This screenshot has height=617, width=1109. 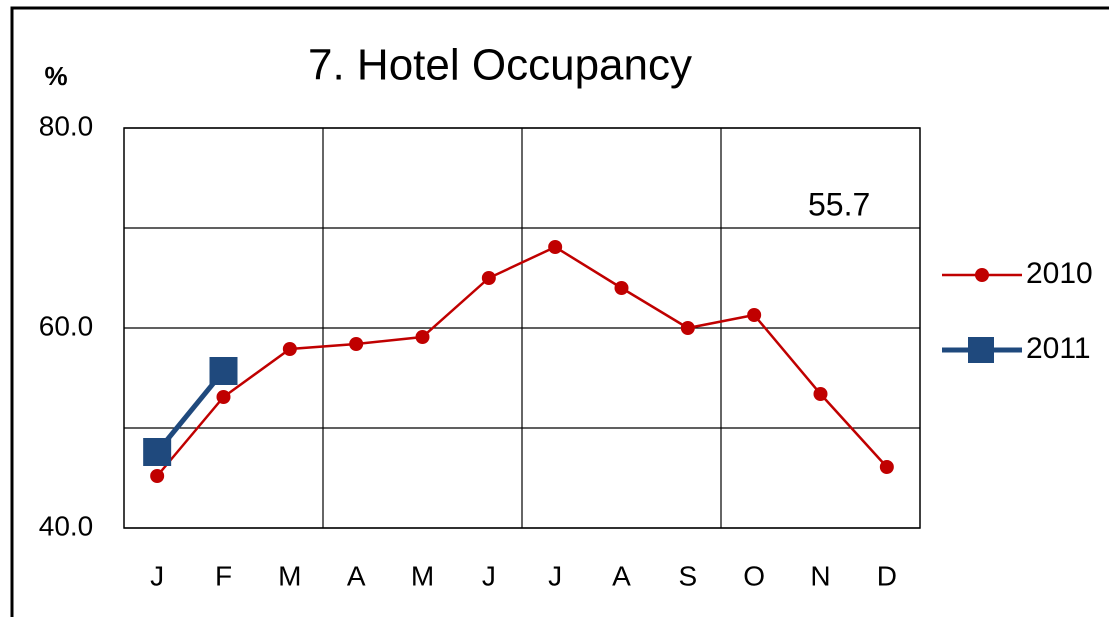 I want to click on y-axis-label: %, so click(x=55, y=76).